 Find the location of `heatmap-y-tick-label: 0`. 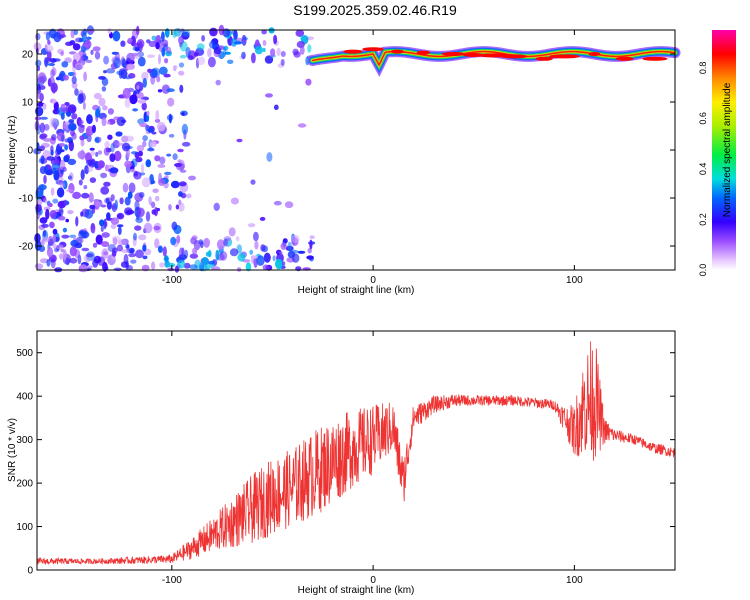

heatmap-y-tick-label: 0 is located at coordinates (30, 151).